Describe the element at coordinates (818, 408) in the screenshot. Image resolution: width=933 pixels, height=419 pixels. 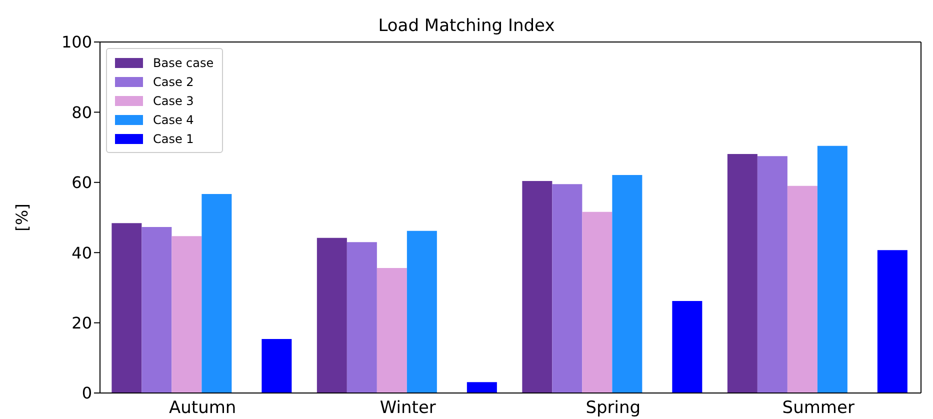
I see `x-tick-label: Summer` at that location.